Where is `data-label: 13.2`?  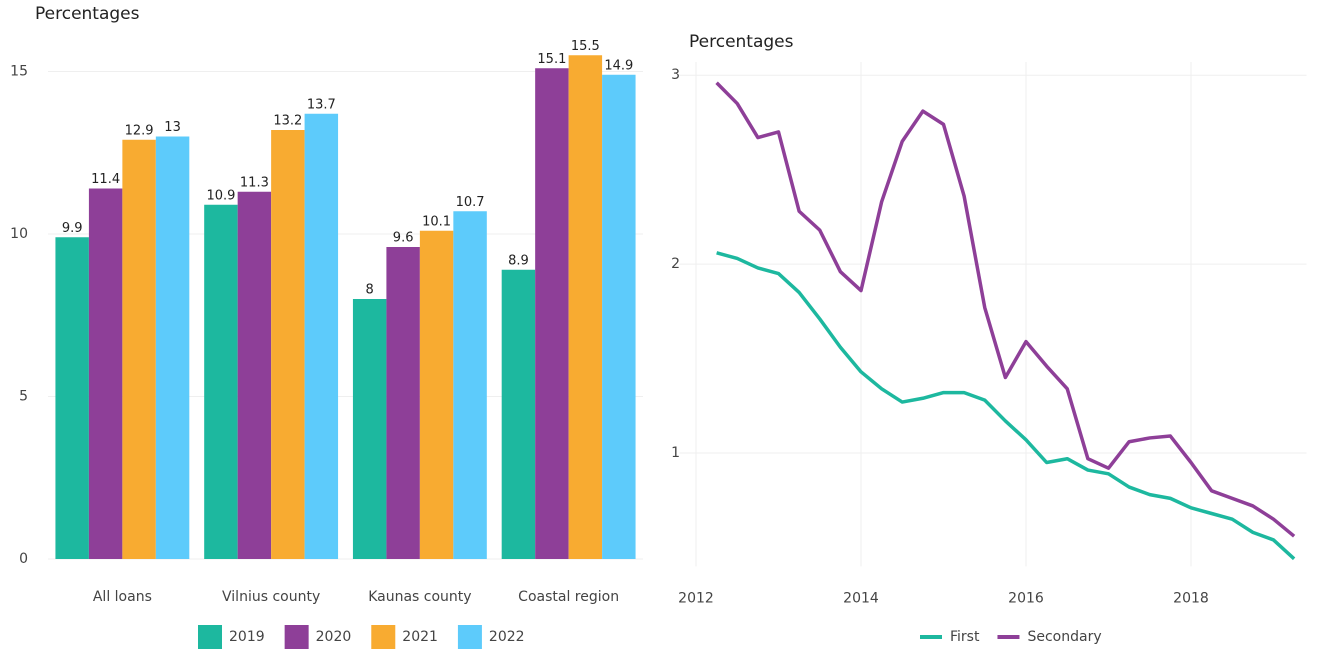
data-label: 13.2 is located at coordinates (287, 121).